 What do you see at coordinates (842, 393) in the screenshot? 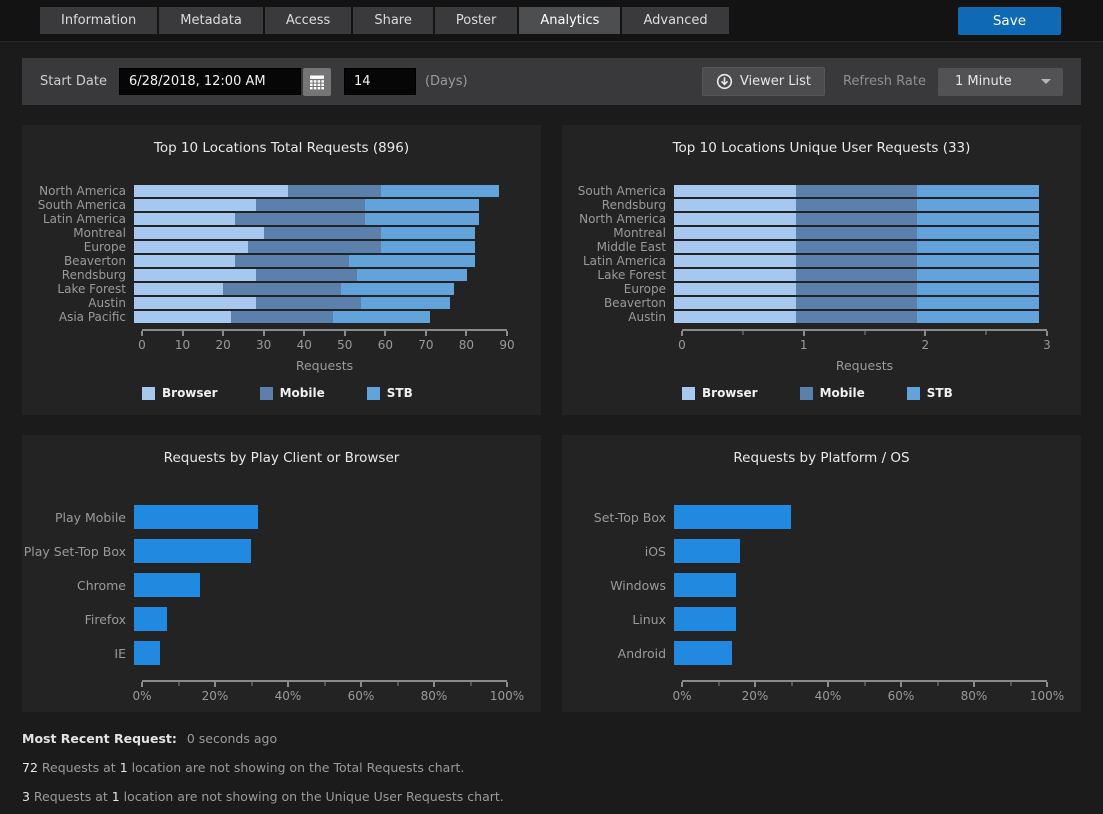
I see `legend-label: Mobile` at bounding box center [842, 393].